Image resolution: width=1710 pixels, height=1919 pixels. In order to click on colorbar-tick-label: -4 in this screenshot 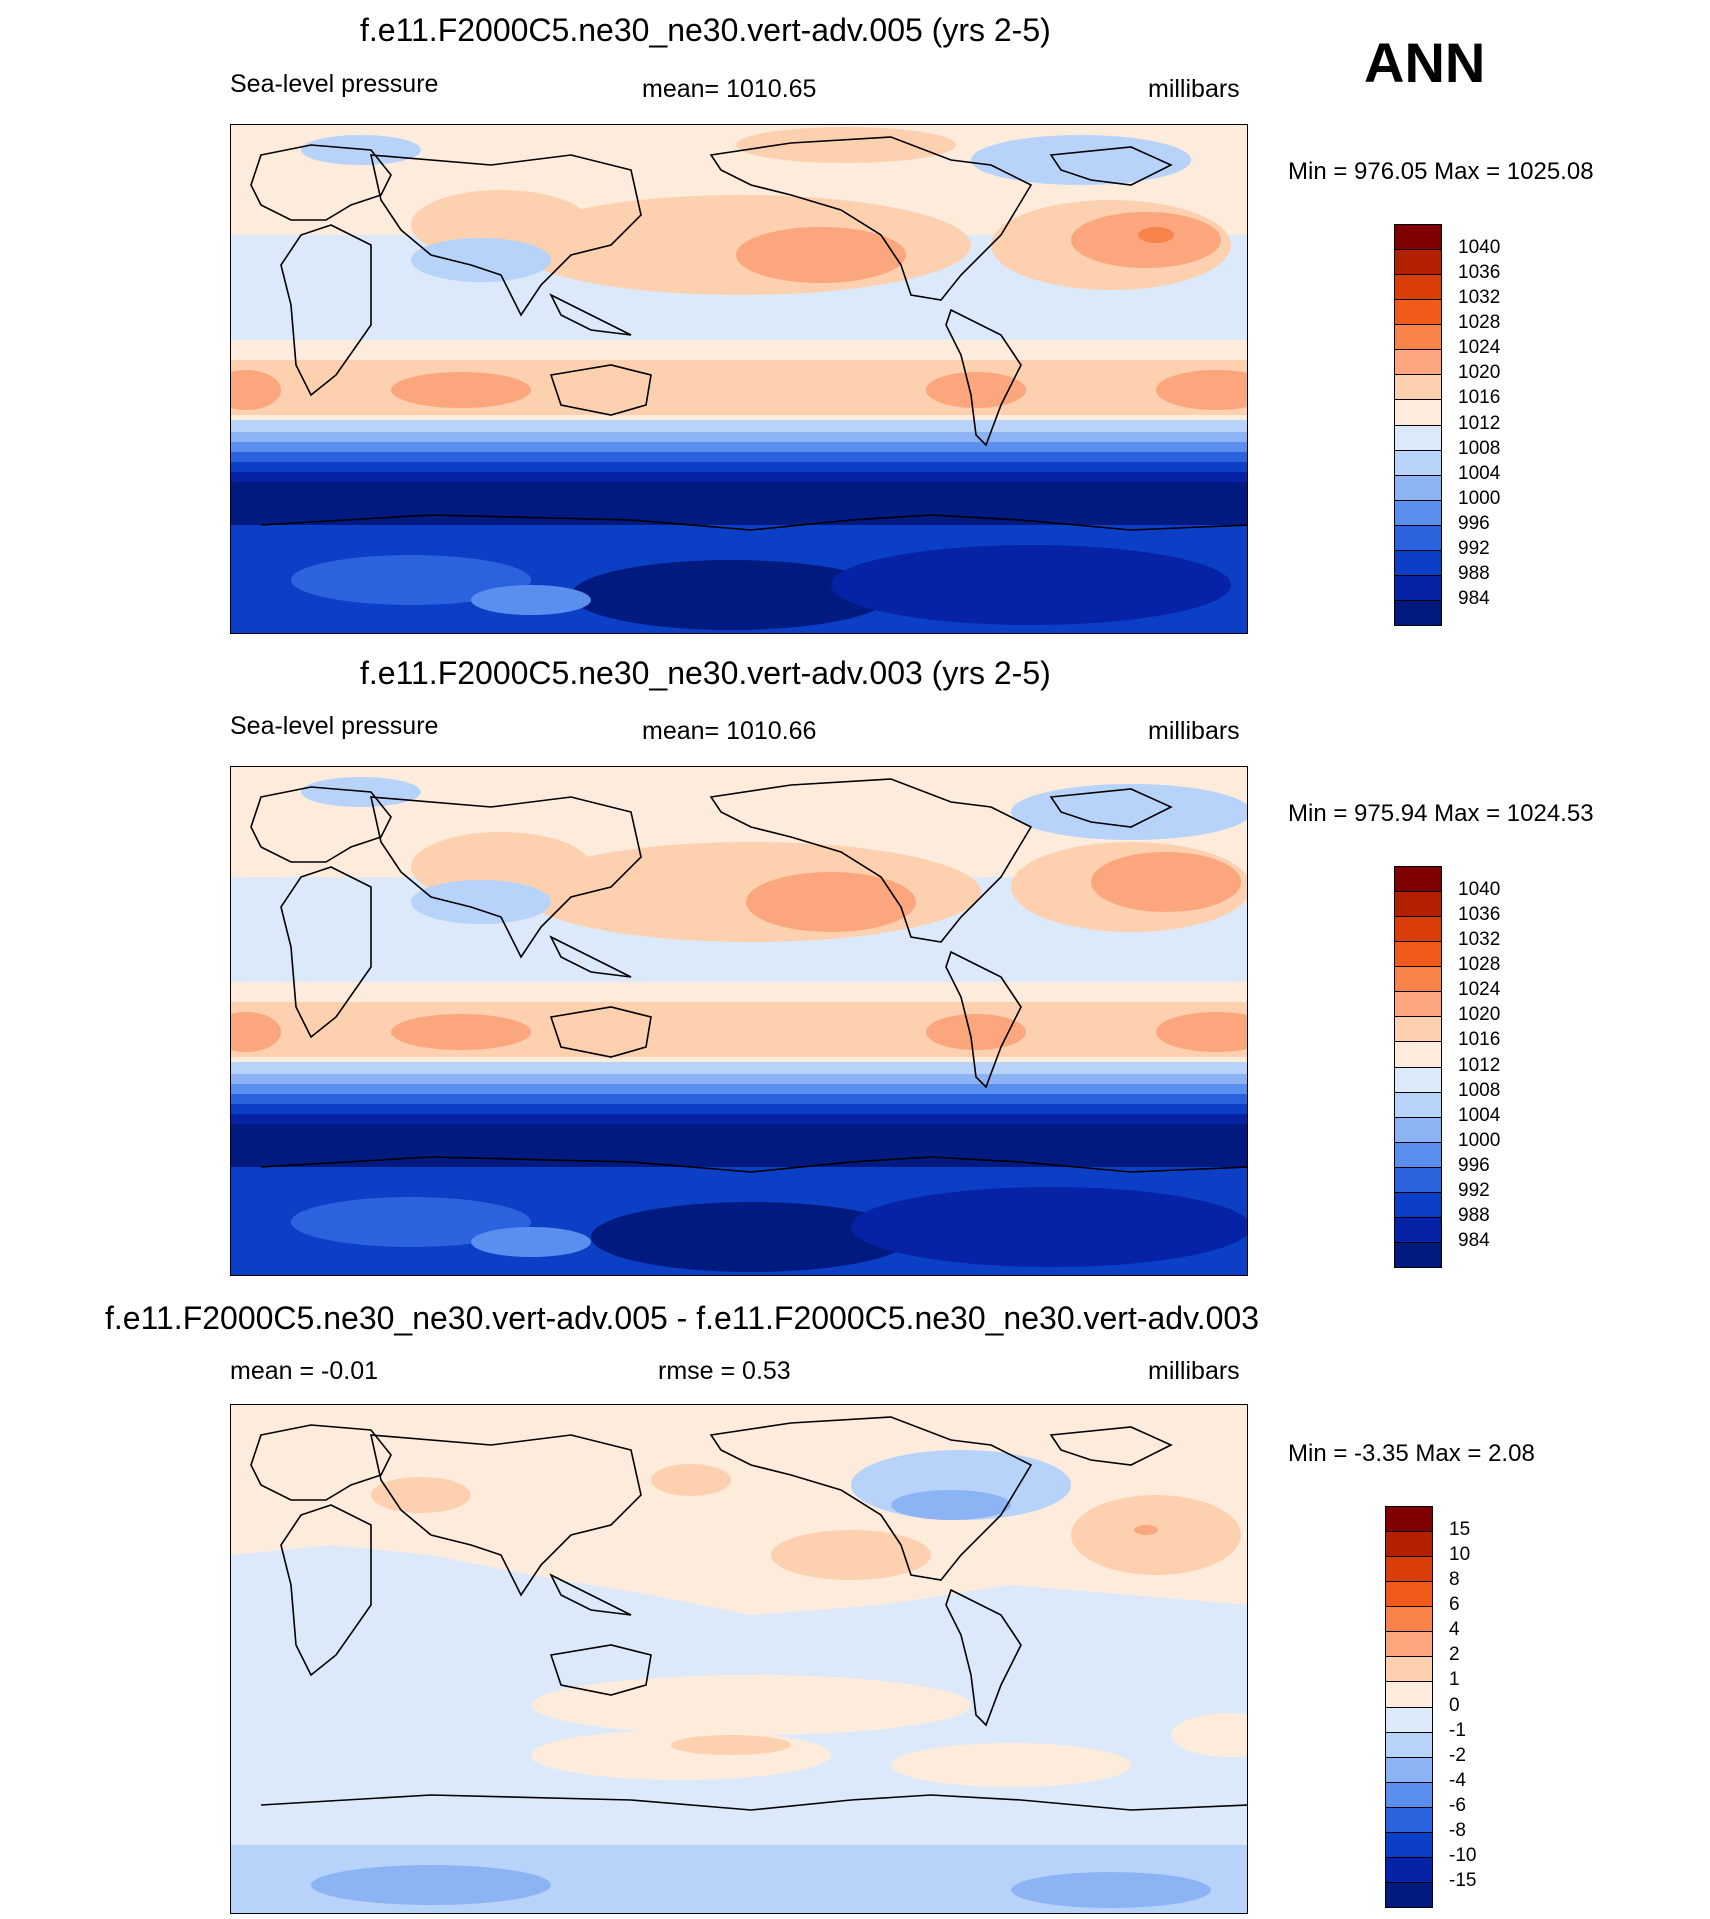, I will do `click(1457, 1780)`.